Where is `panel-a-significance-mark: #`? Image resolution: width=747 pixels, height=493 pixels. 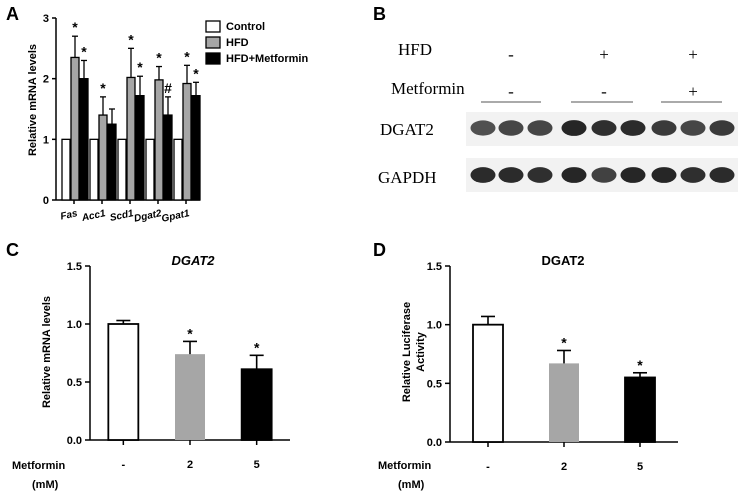 panel-a-significance-mark: # is located at coordinates (168, 88).